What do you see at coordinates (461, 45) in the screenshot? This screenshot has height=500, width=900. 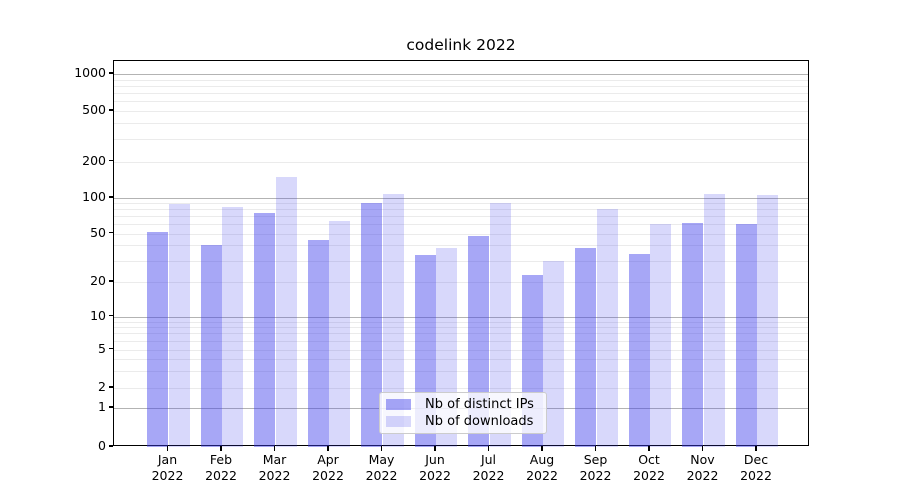 I see `chart-title: codelink 2022` at bounding box center [461, 45].